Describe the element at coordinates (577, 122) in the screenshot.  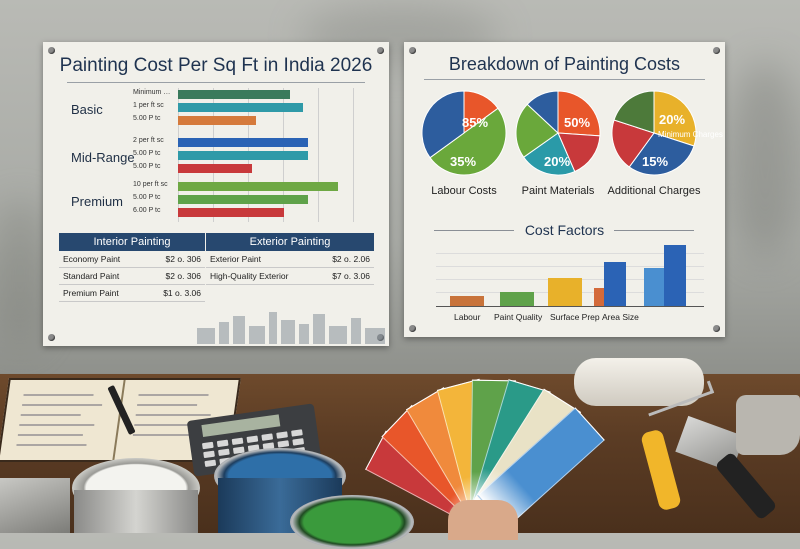
I see `pie-percent-label: 50%` at that location.